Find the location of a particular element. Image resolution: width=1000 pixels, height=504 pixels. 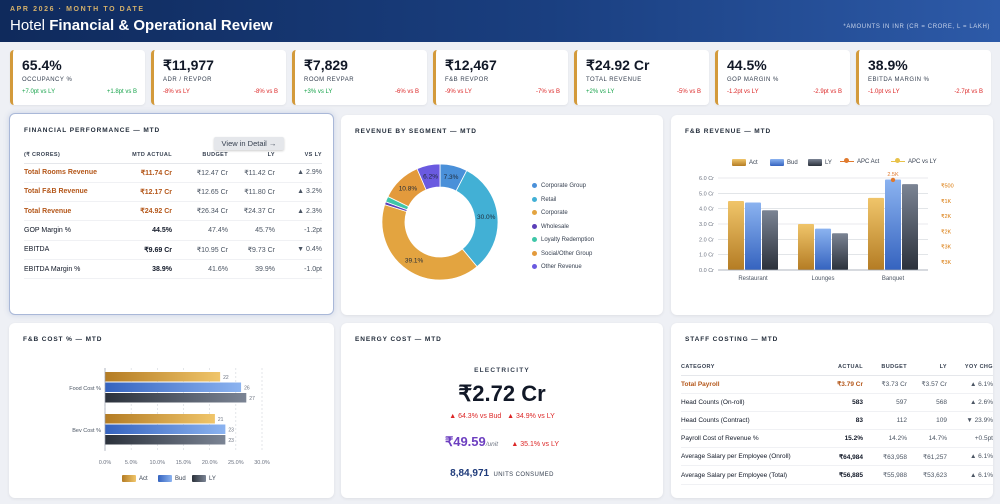

y-tick-label: 2.0 Cr is located at coordinates (706, 240).